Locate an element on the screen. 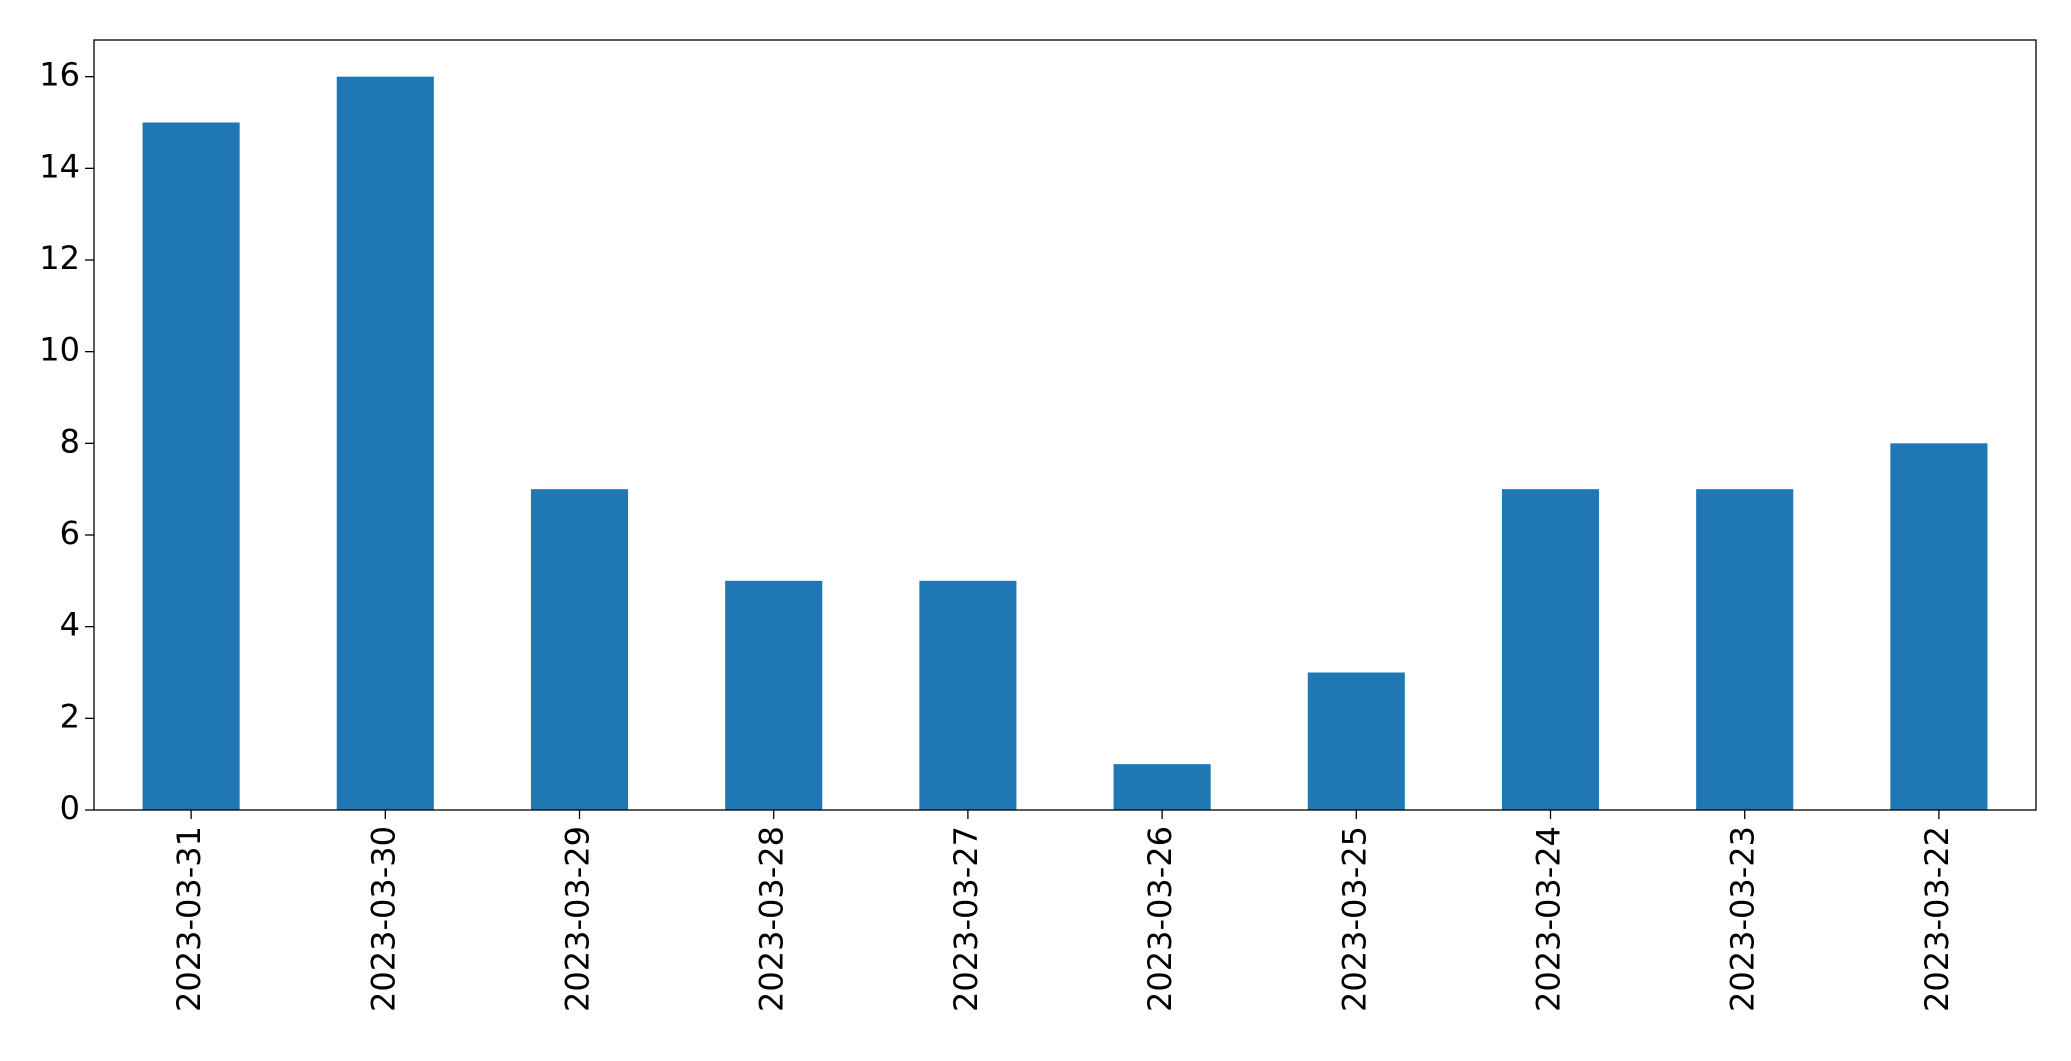  y-tick-label: 12 is located at coordinates (59, 258).